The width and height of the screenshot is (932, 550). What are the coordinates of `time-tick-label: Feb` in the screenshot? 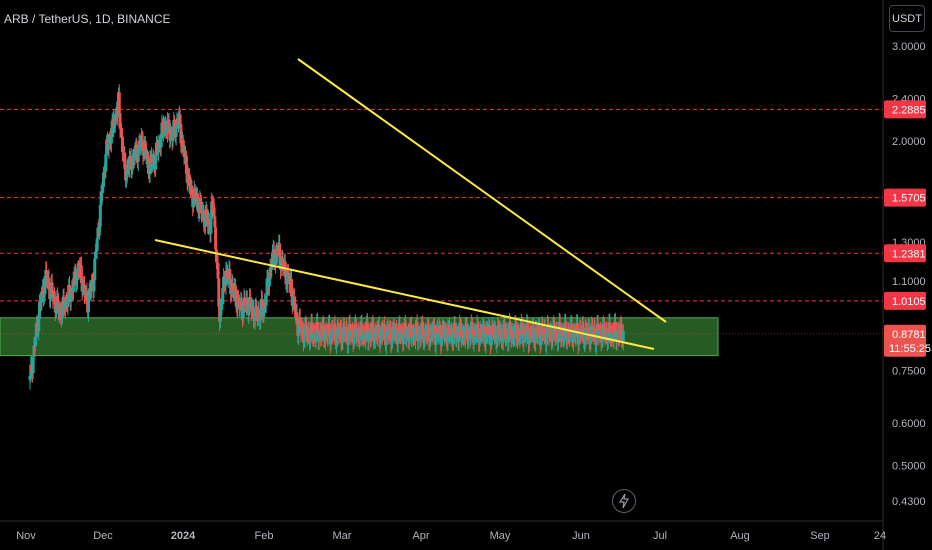 It's located at (264, 536).